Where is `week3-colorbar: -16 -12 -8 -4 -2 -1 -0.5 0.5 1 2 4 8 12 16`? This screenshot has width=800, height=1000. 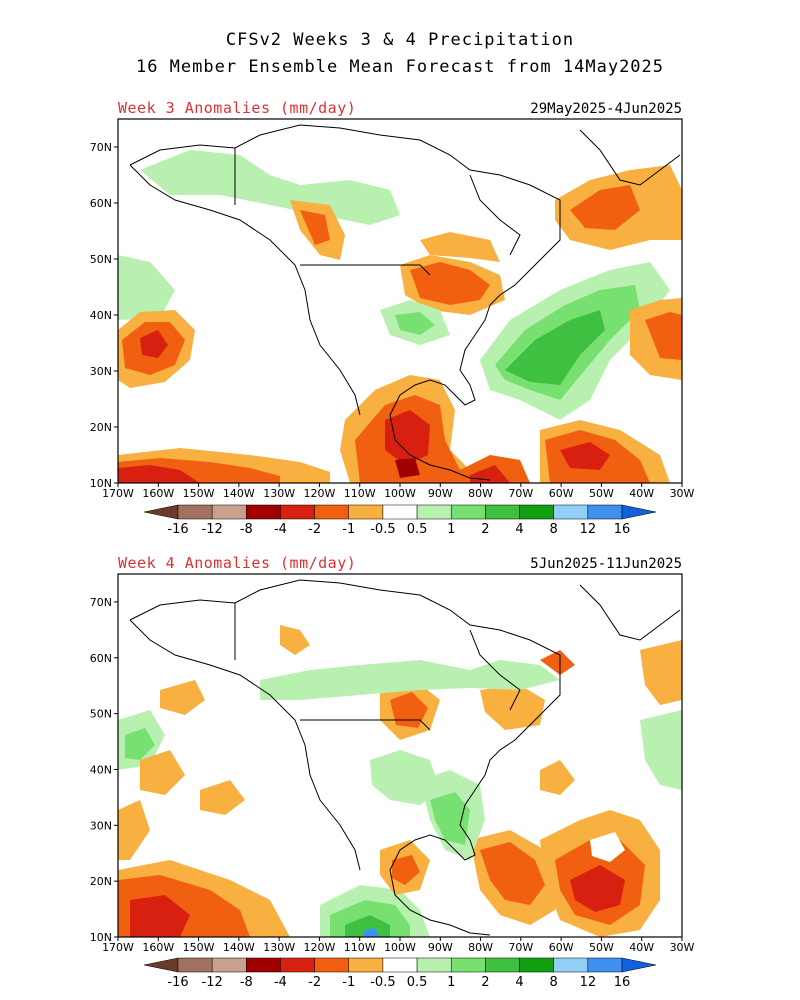 week3-colorbar: -16 -12 -8 -4 -2 -1 -0.5 0.5 1 2 4 8 12 16 is located at coordinates (400, 520).